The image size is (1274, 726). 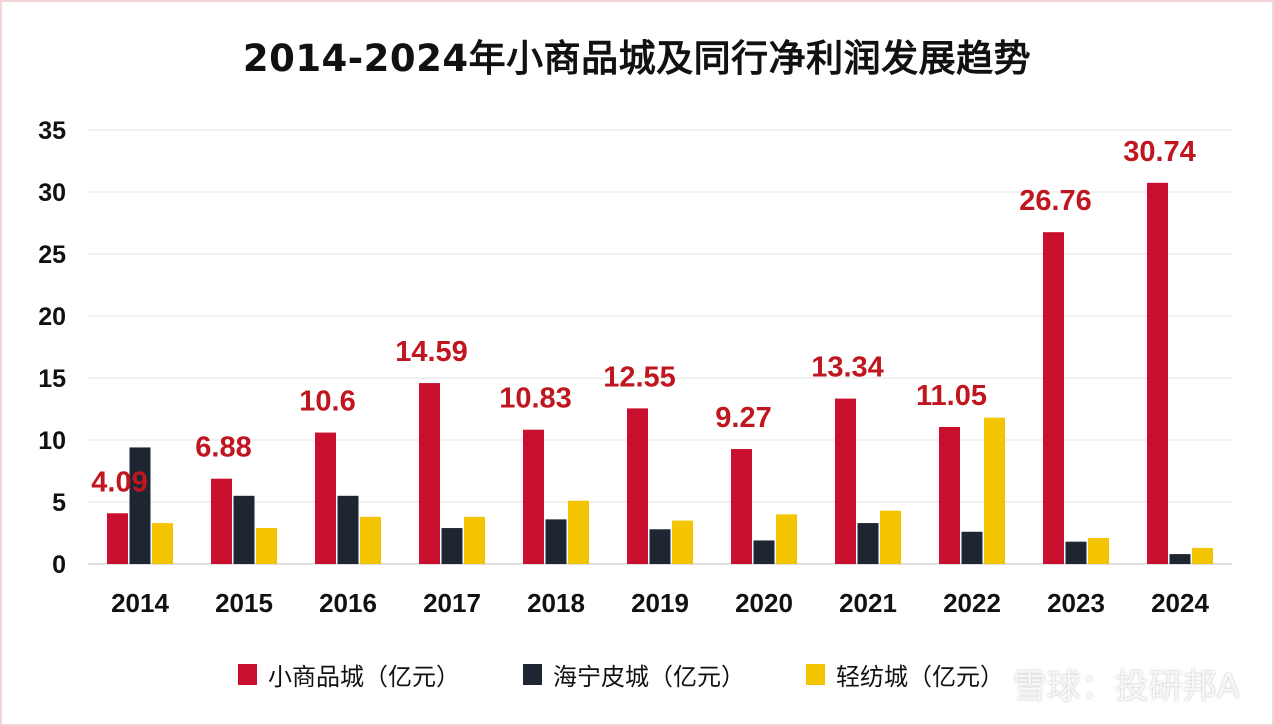 What do you see at coordinates (972, 603) in the screenshot?
I see `x-tick-label: 2022` at bounding box center [972, 603].